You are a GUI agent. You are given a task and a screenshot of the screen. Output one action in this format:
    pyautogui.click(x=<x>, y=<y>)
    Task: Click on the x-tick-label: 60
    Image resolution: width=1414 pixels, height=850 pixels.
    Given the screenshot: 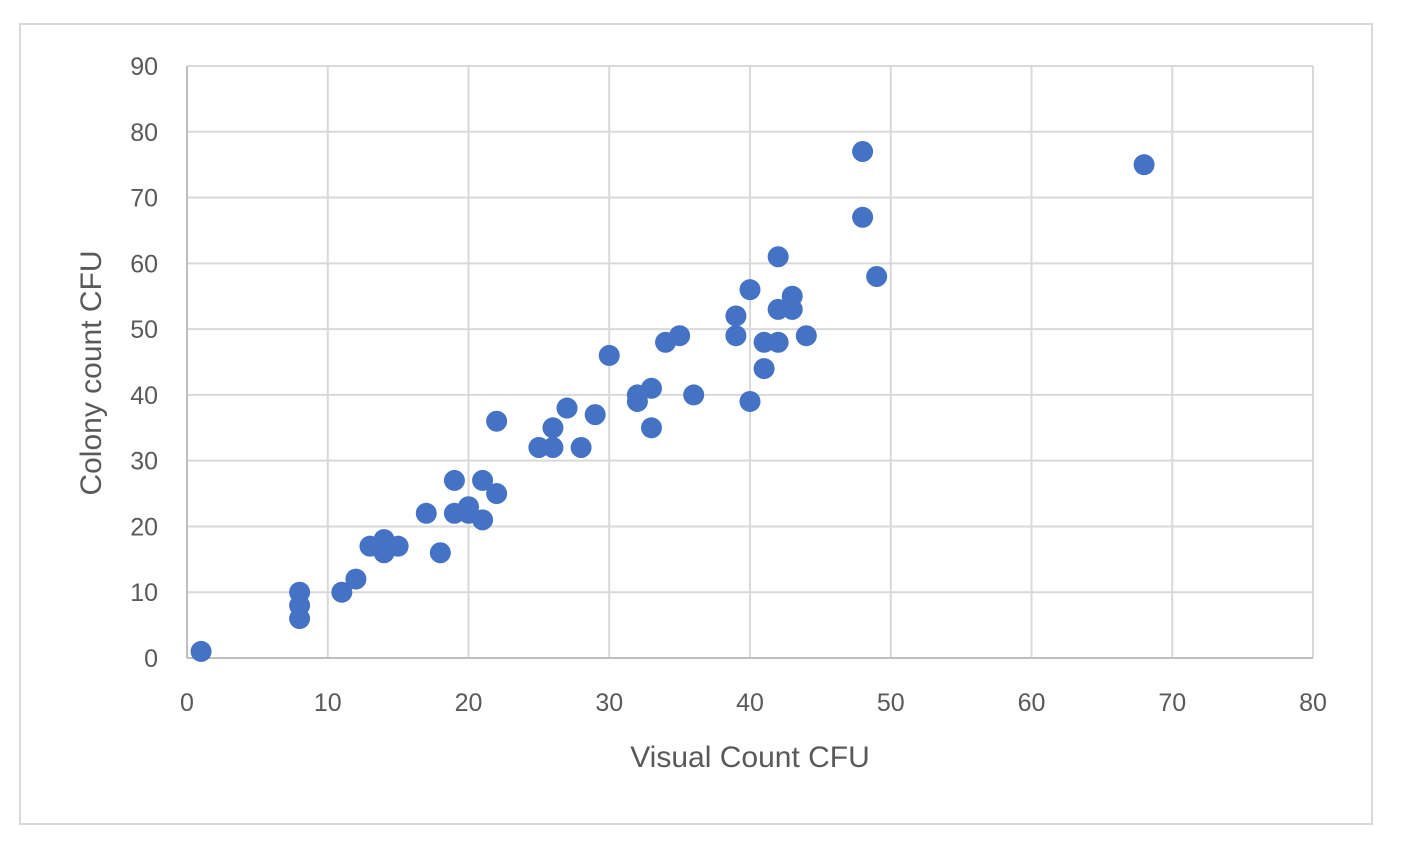 What is the action you would take?
    pyautogui.click(x=1032, y=703)
    